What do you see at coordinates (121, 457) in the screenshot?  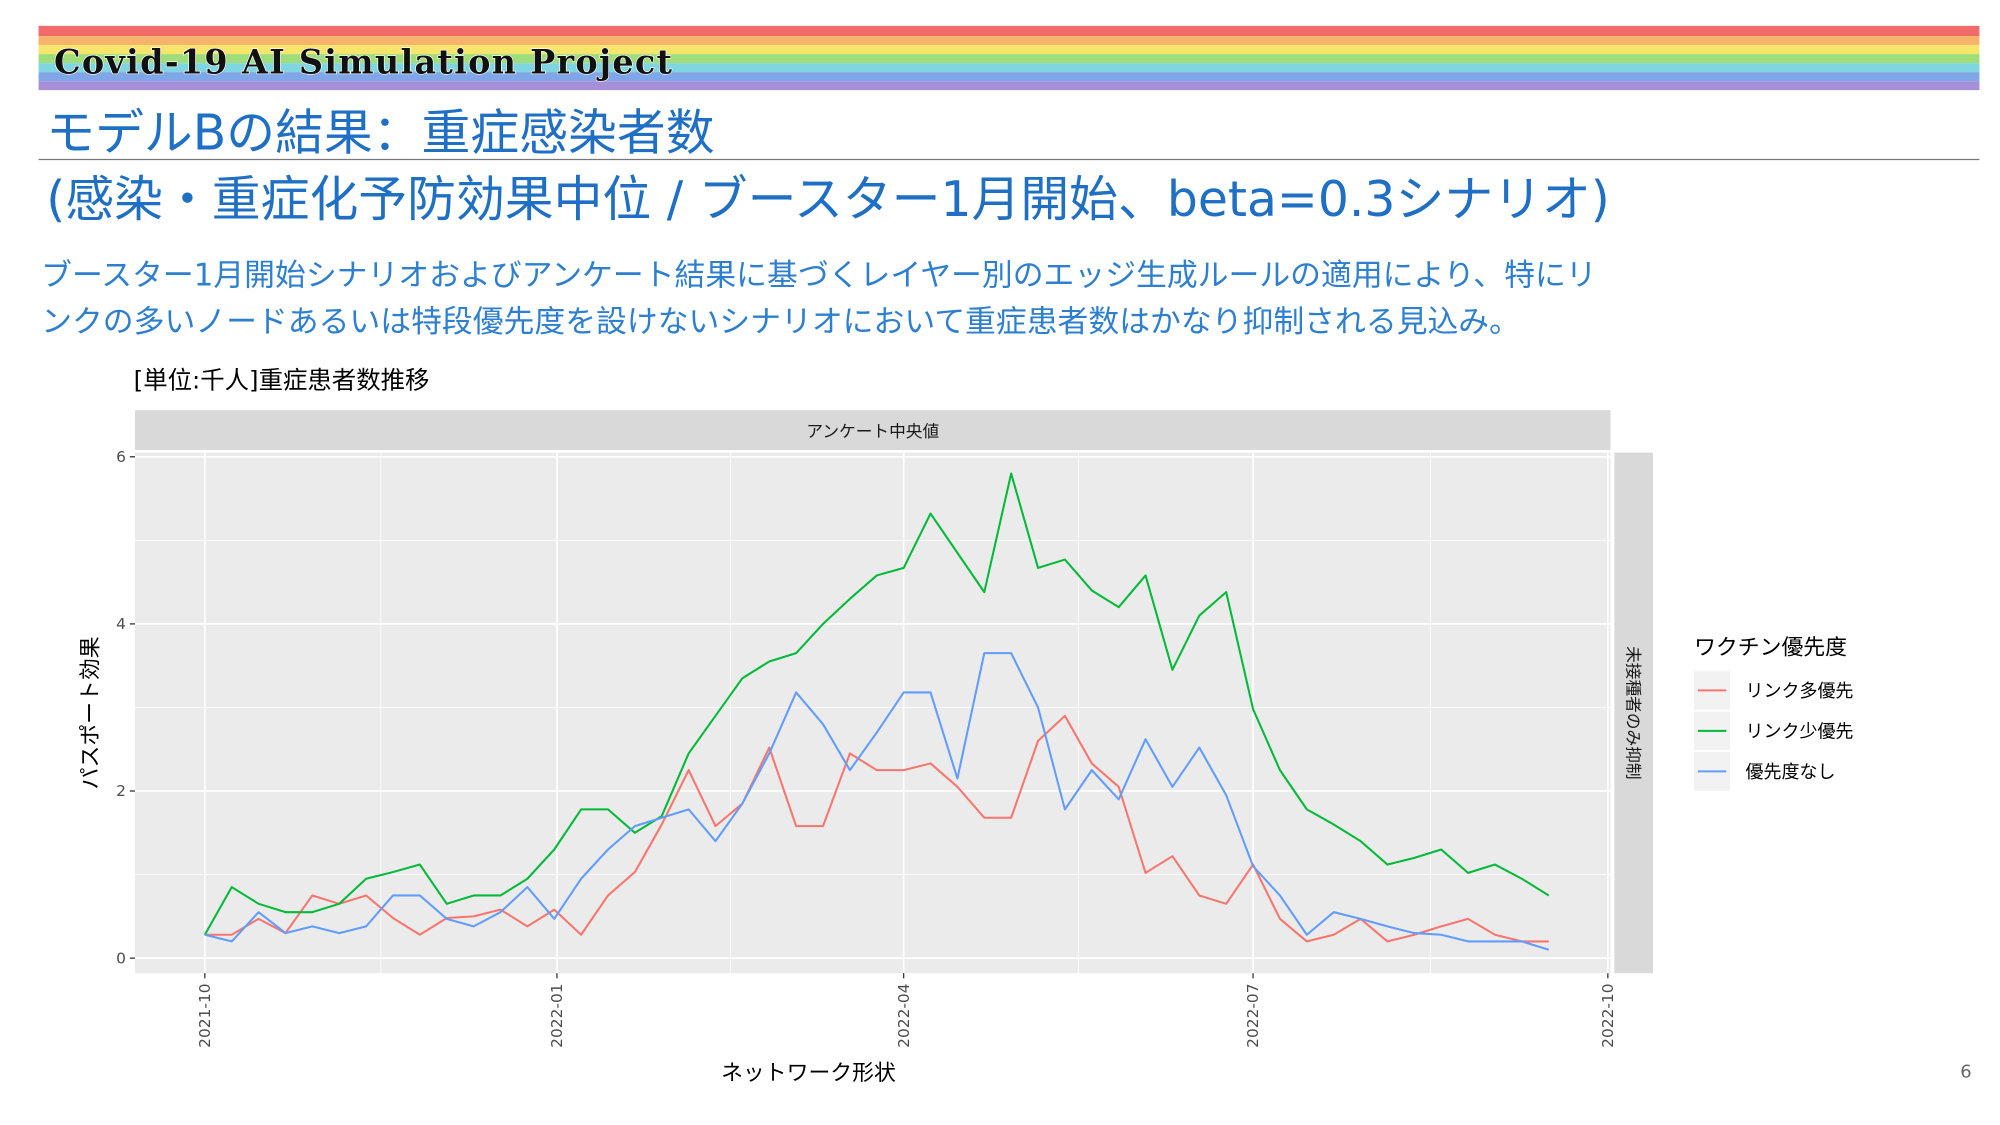 I see `y-tick-label: 6` at bounding box center [121, 457].